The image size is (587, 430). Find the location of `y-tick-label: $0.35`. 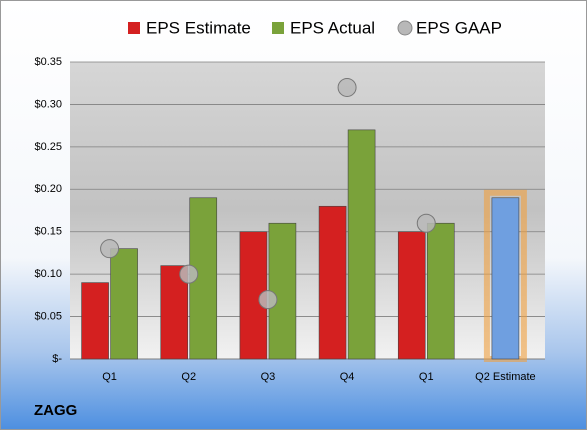

y-tick-label: $0.35 is located at coordinates (48, 62).